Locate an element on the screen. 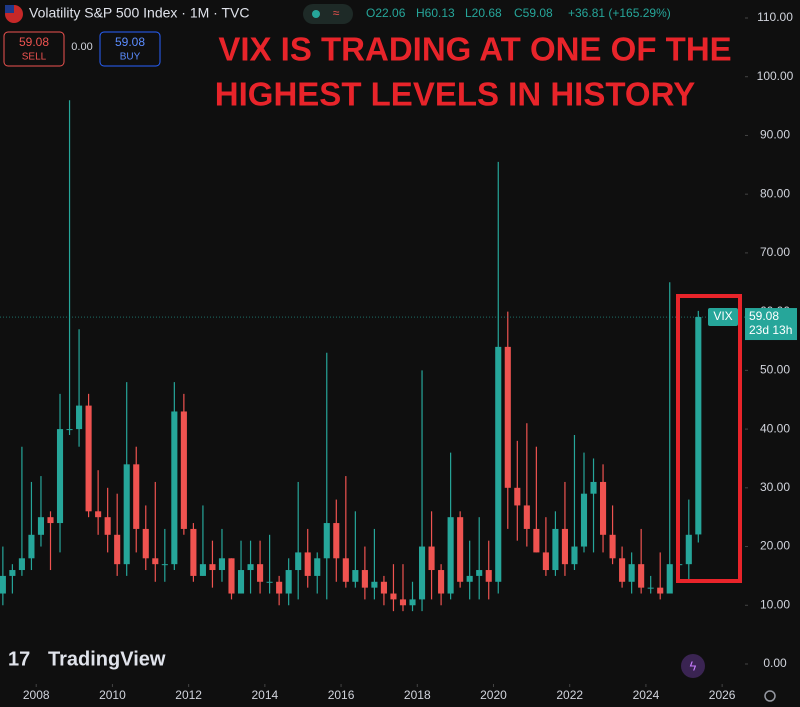 The width and height of the screenshot is (800, 707). status-dot is located at coordinates (316, 14).